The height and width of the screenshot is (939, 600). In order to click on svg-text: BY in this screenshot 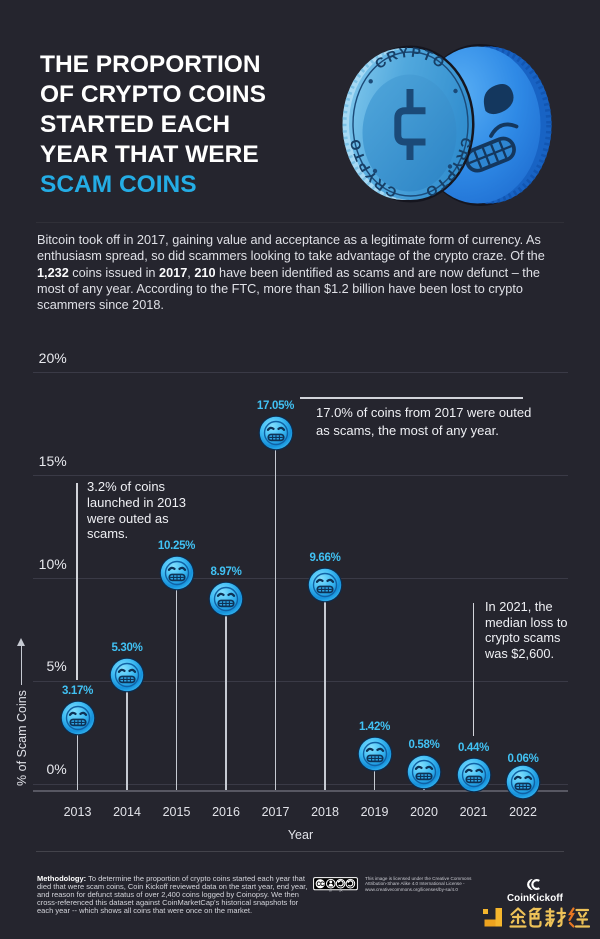, I will do `click(331, 889)`.